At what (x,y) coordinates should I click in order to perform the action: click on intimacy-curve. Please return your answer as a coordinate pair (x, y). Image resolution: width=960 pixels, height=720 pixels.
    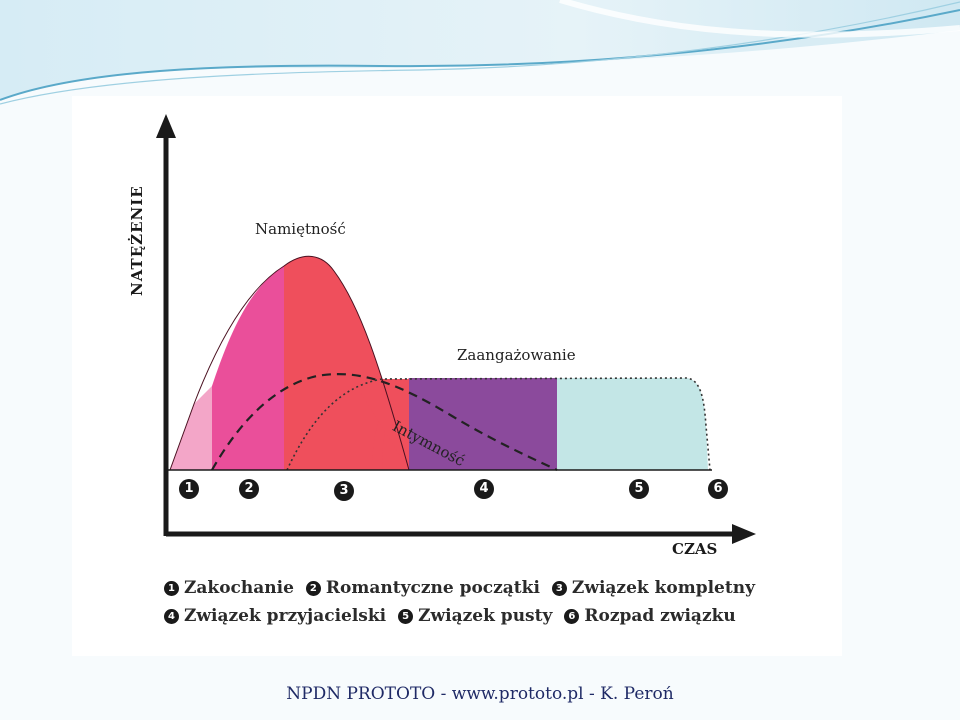
    Looking at the image, I should click on (384, 422).